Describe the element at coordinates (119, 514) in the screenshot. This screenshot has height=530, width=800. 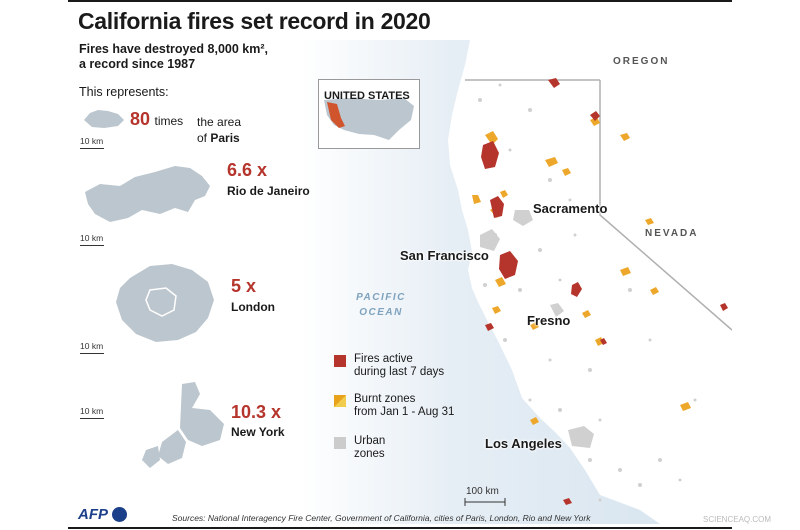
I see `afp-logo-dot` at that location.